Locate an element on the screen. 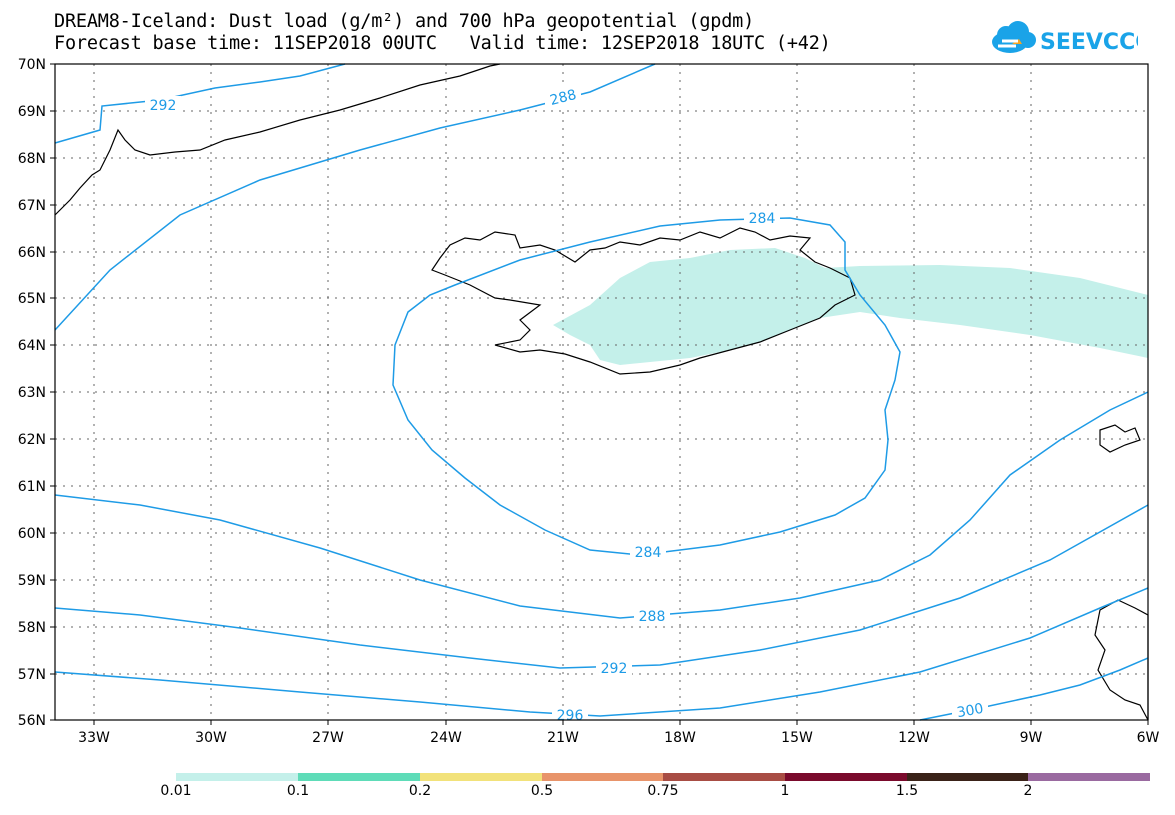  seevccc-logo: SEEVCCC is located at coordinates (1069, 38).